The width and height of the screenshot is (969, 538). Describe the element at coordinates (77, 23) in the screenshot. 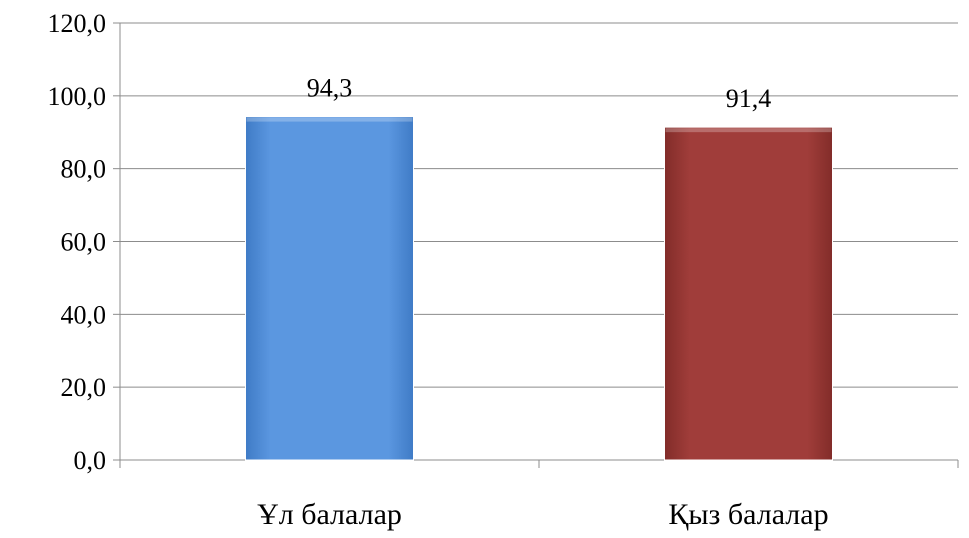

I see `y-tick-label: 120,0` at that location.